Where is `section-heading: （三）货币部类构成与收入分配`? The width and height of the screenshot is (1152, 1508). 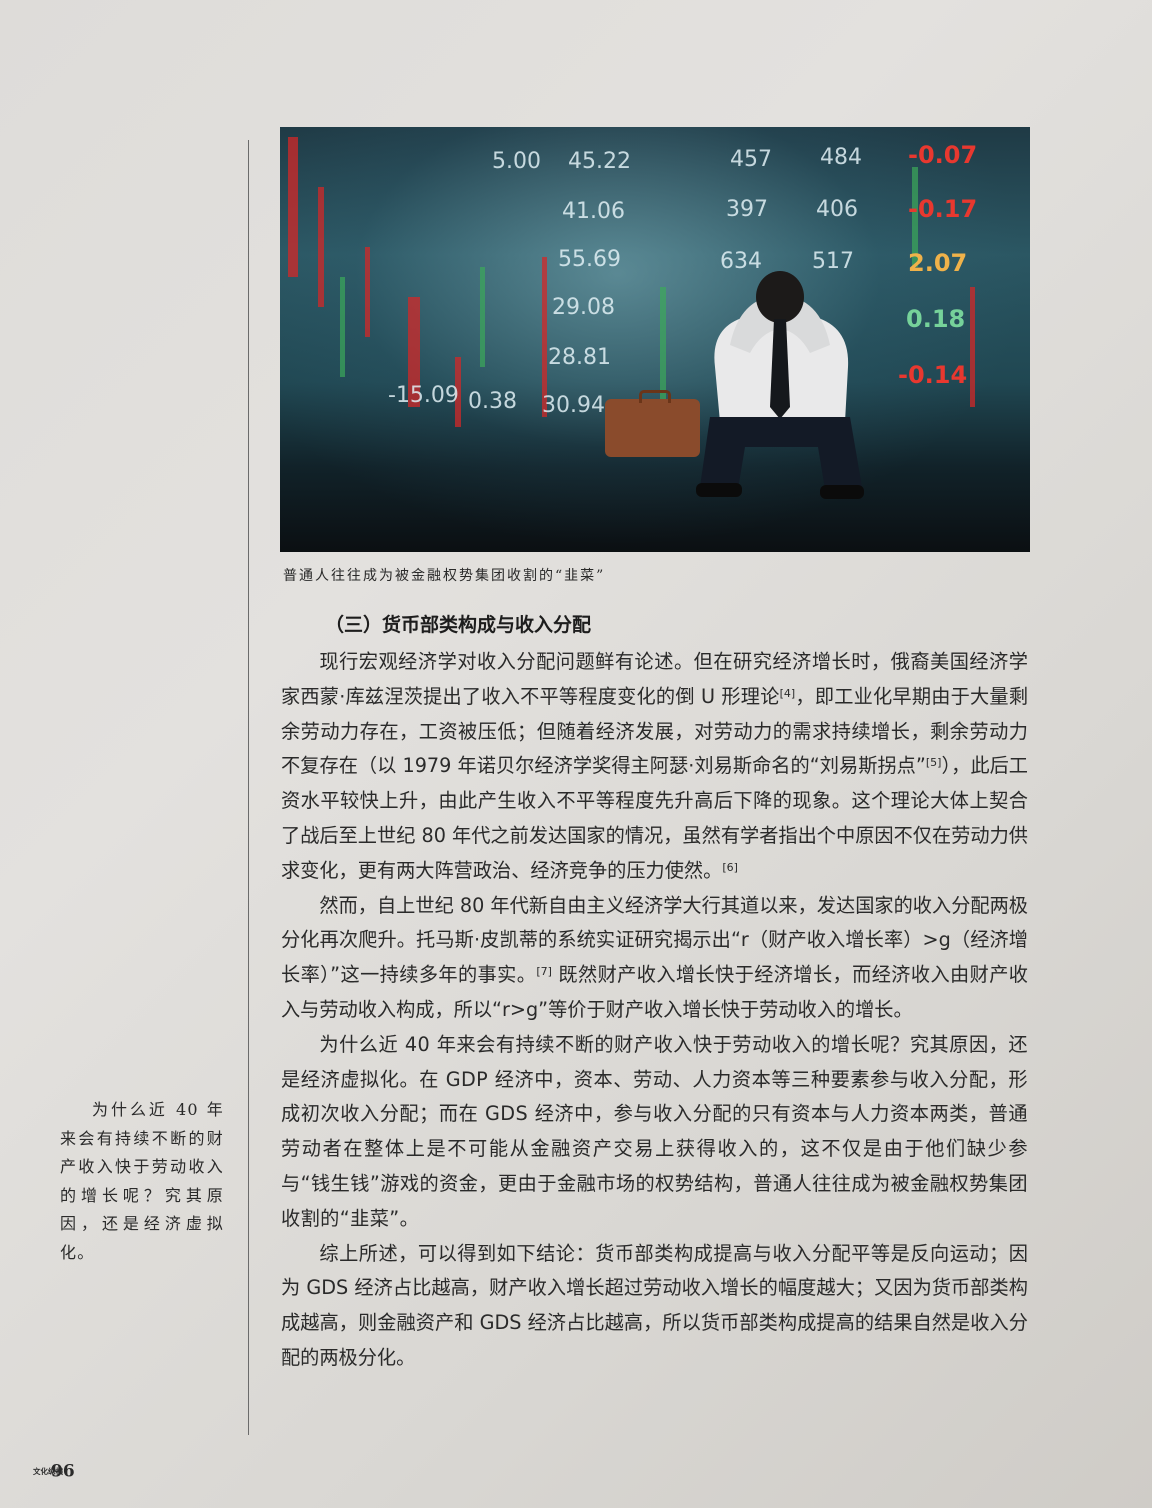 section-heading: （三）货币部类构成与收入分配 is located at coordinates (458, 625).